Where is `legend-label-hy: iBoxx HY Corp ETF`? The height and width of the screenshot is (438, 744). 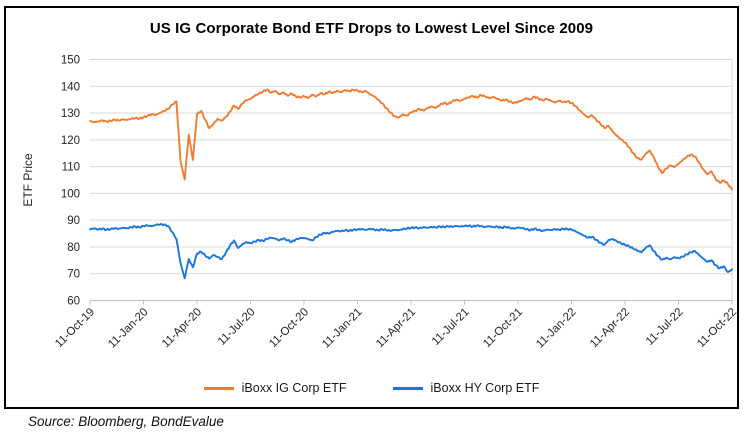
legend-label-hy: iBoxx HY Corp ETF is located at coordinates (485, 388).